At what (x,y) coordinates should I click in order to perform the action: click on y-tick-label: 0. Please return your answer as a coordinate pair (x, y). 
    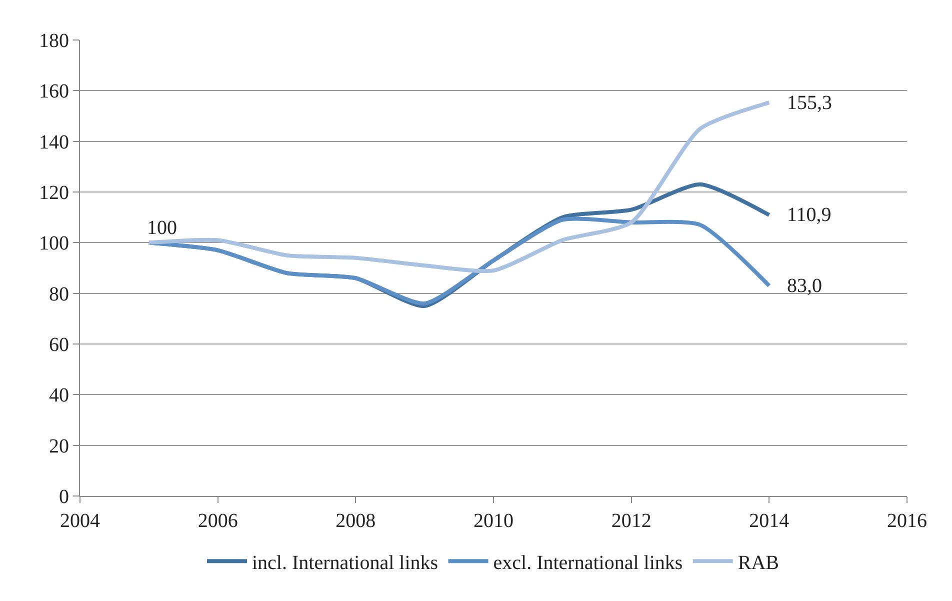
    Looking at the image, I should click on (64, 497).